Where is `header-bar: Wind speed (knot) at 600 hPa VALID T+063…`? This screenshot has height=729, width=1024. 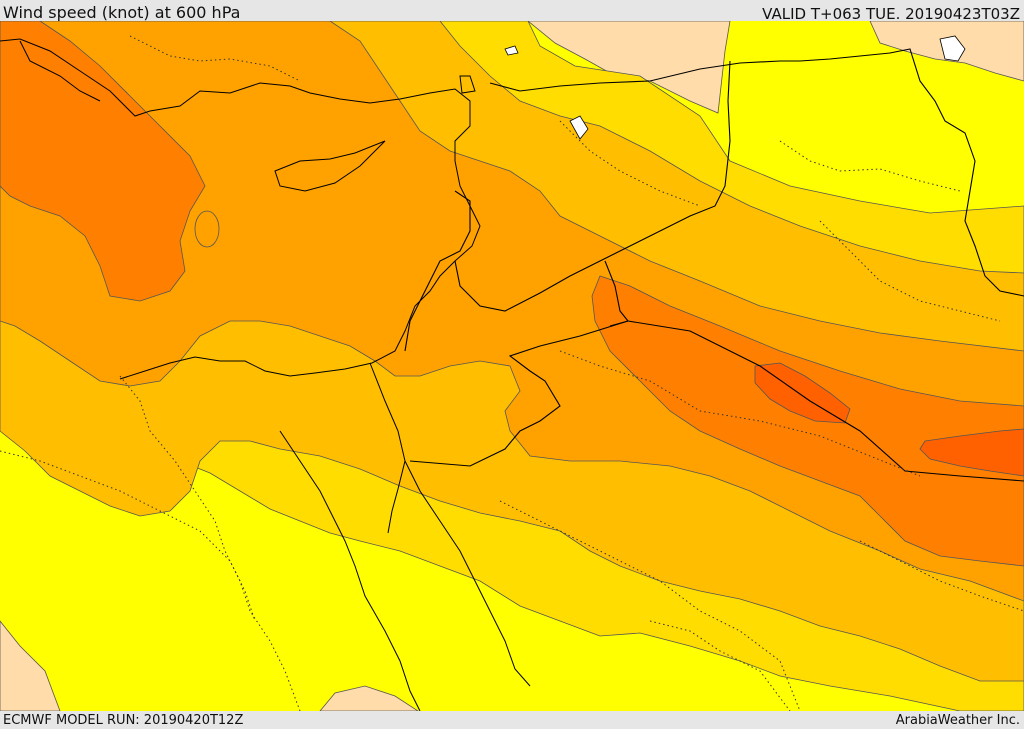
header-bar: Wind speed (knot) at 600 hPa VALID T+063… is located at coordinates (512, 11).